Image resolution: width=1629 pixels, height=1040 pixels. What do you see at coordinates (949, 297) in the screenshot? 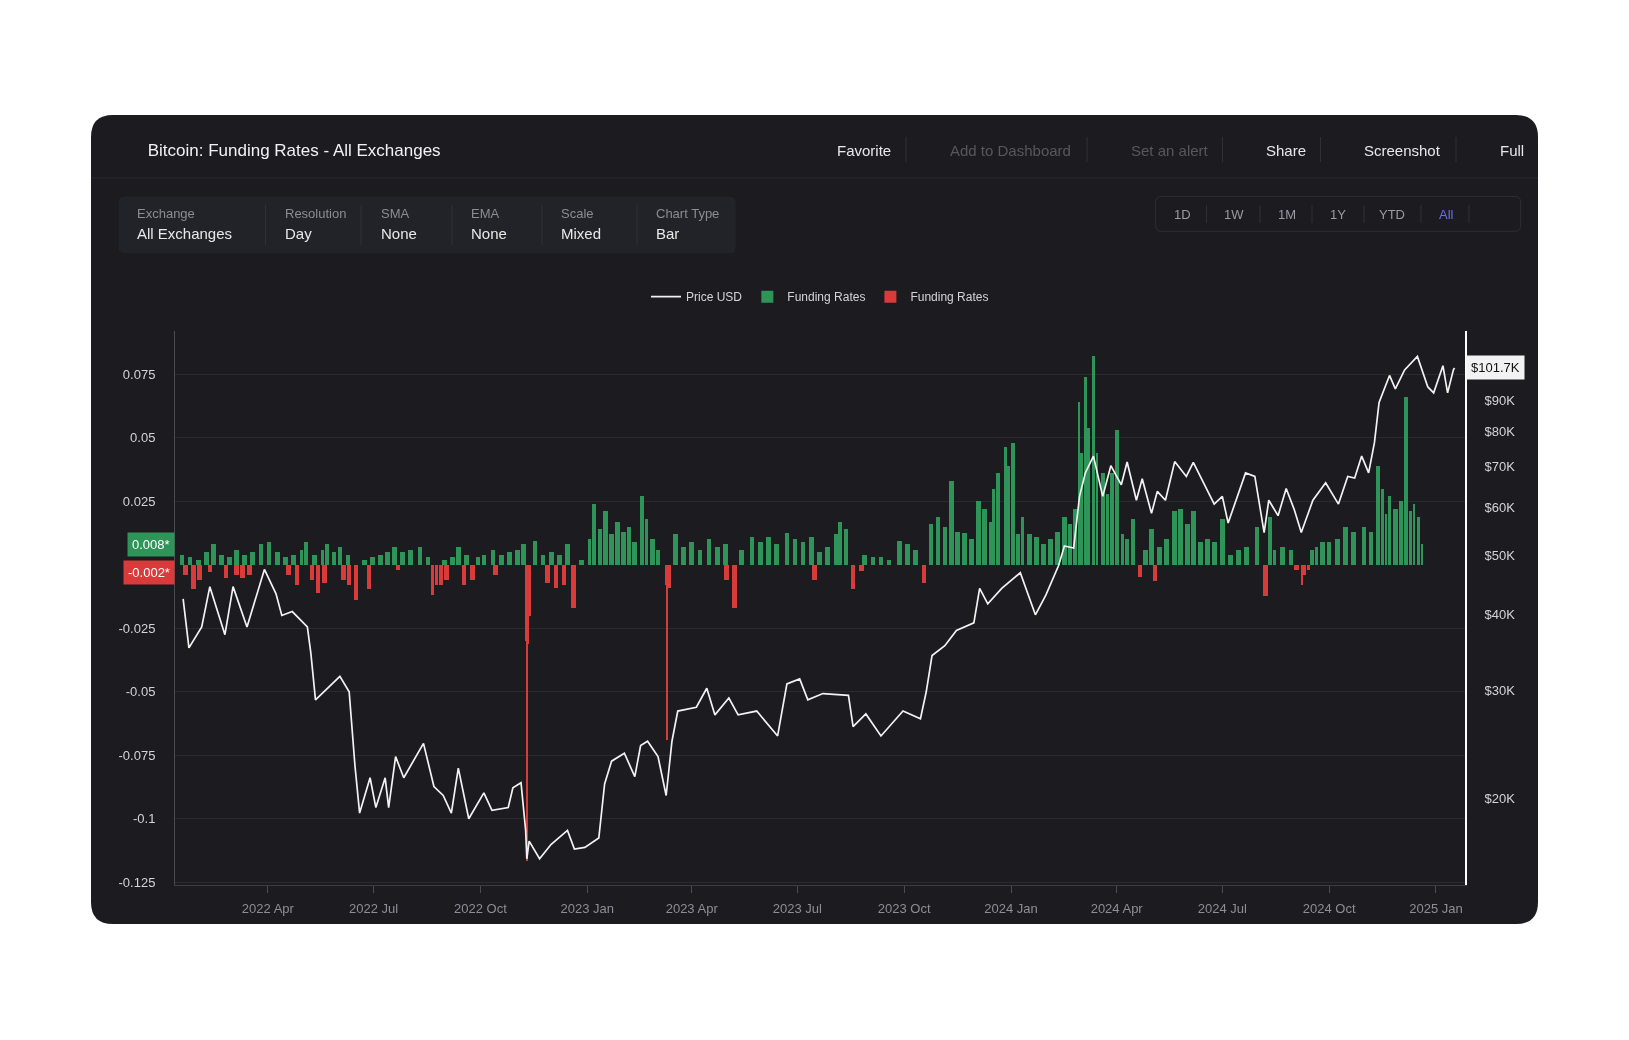
I see `legend-label: Funding Rates` at bounding box center [949, 297].